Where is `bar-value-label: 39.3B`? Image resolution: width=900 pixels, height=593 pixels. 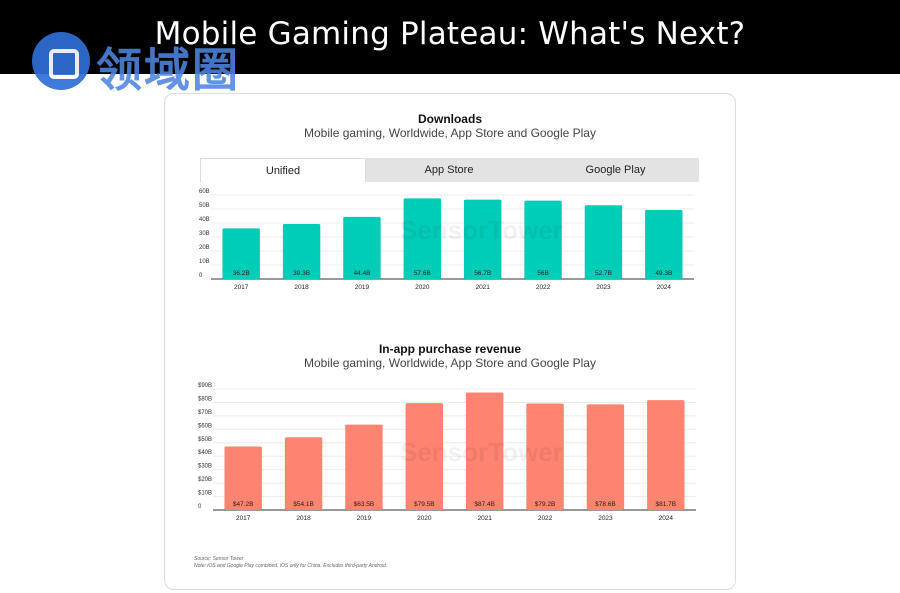 bar-value-label: 39.3B is located at coordinates (301, 273).